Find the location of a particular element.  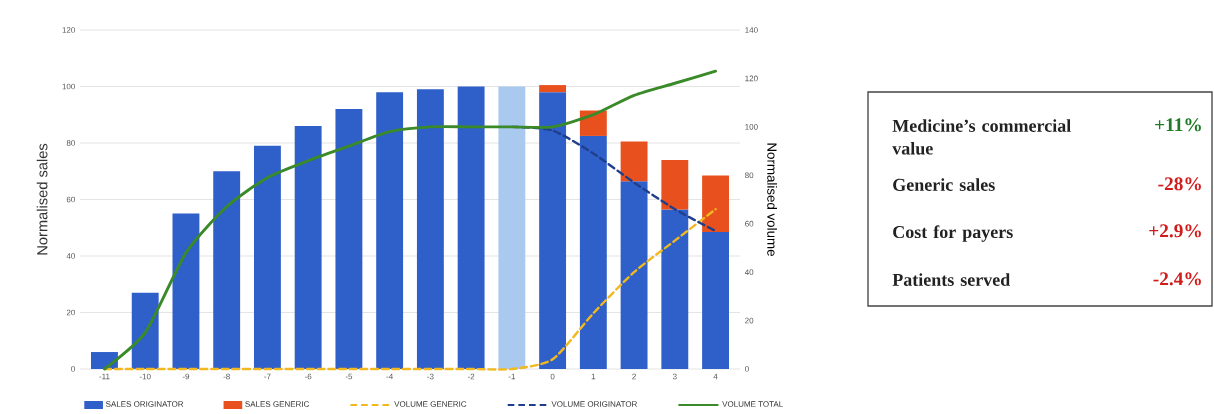

x-tick-label: -9 is located at coordinates (186, 376).